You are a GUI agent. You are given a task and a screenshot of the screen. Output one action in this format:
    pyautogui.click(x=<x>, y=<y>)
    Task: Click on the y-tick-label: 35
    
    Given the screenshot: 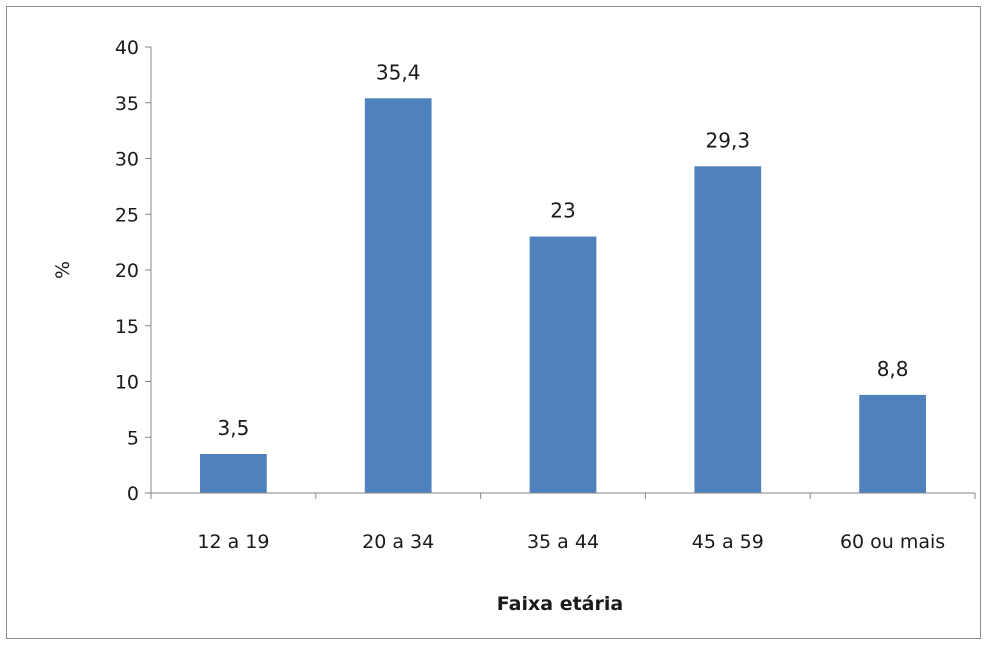 What is the action you would take?
    pyautogui.click(x=127, y=104)
    